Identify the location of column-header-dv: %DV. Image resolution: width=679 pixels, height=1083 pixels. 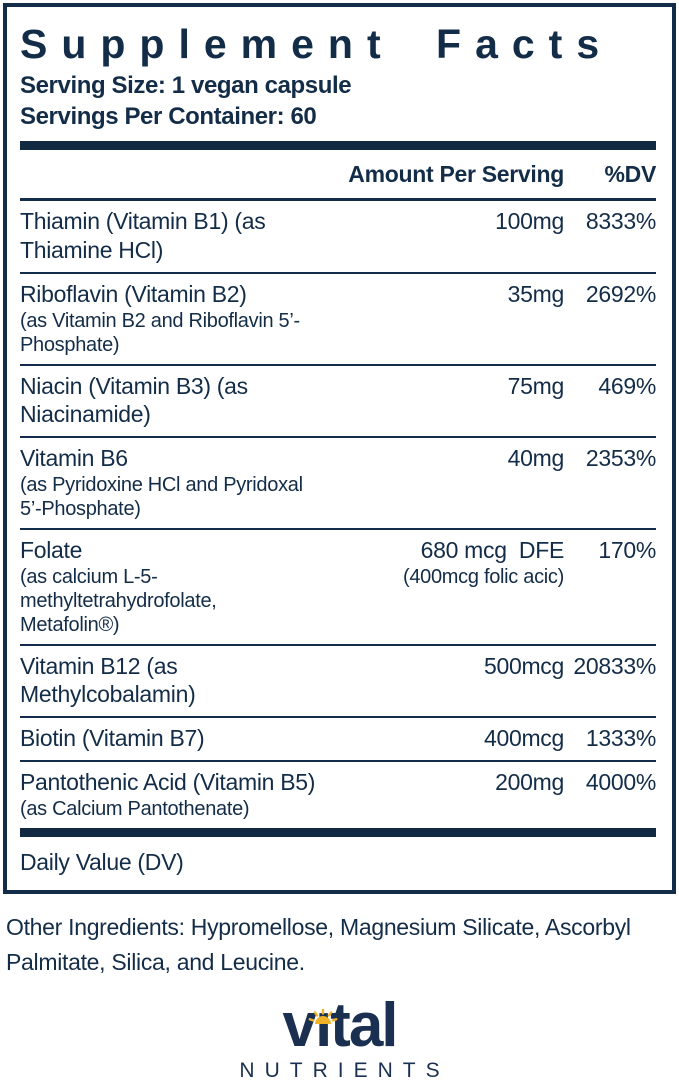
(630, 174).